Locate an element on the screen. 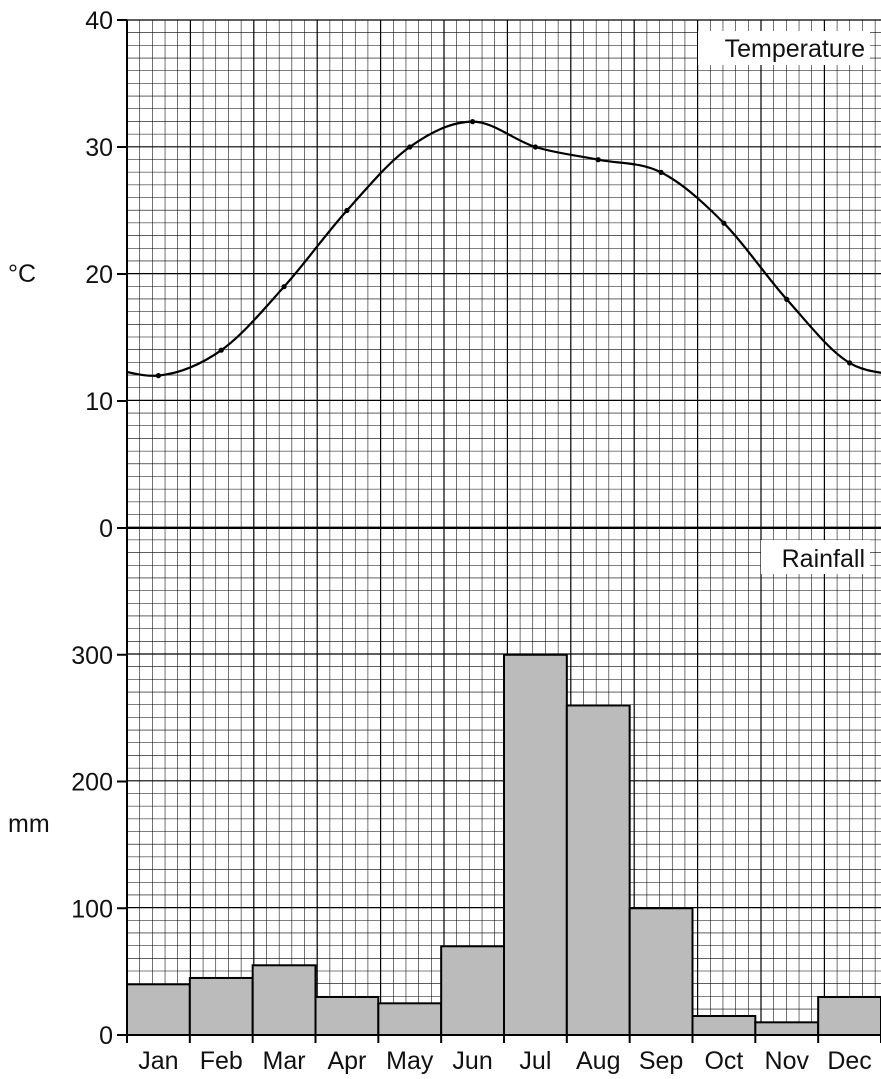 The image size is (881, 1079). rainfall-bar-mar is located at coordinates (284, 1000).